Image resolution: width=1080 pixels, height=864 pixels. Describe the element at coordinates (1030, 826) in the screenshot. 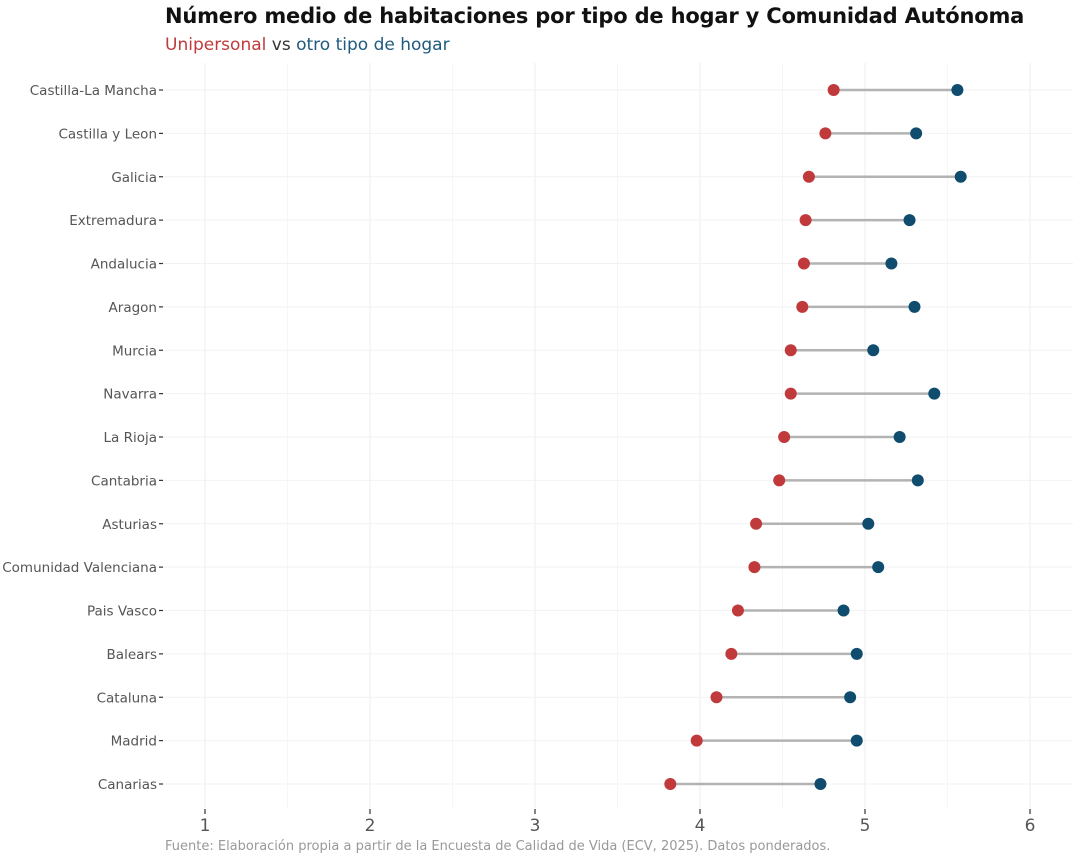

I see `x-tick-label: 6` at that location.